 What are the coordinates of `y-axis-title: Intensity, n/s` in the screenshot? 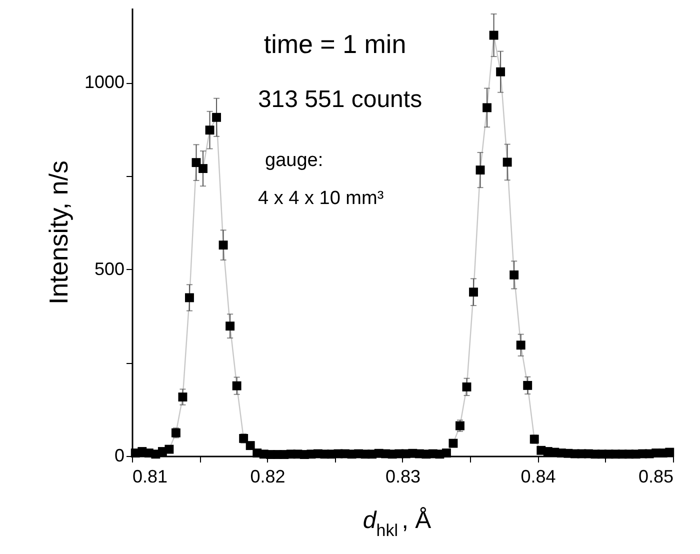 It's located at (58, 232).